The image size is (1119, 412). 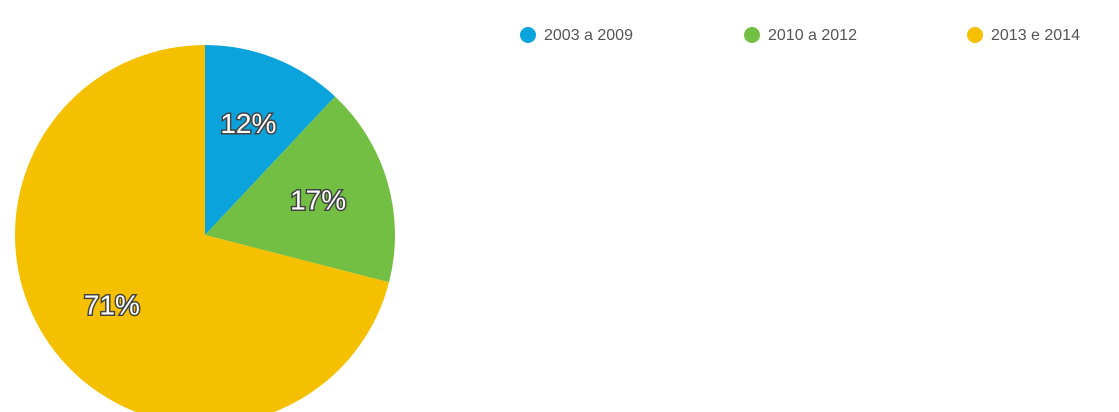 I want to click on slice-label: 12%, so click(x=248, y=123).